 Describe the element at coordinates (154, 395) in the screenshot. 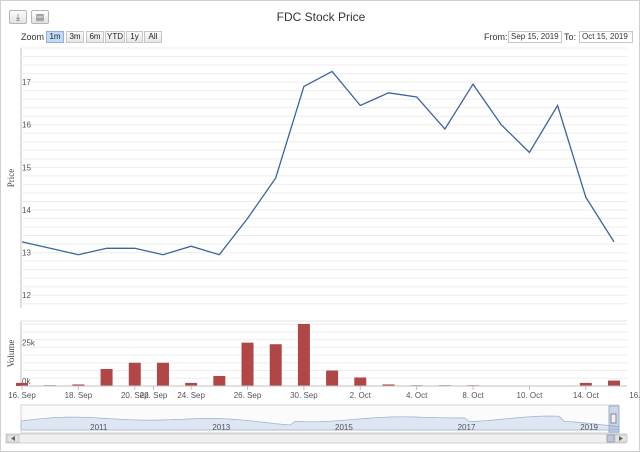

I see `x-tick-label: 22. Sep` at that location.